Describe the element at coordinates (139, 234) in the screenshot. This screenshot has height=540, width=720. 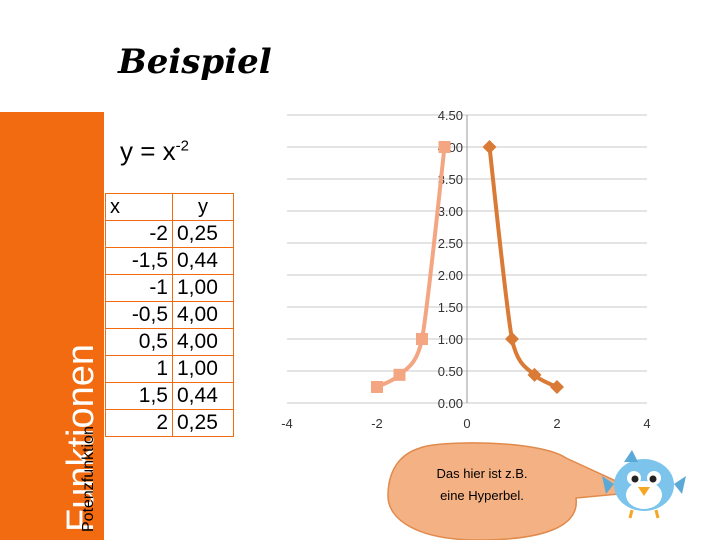
I see `cell-x: -2` at that location.